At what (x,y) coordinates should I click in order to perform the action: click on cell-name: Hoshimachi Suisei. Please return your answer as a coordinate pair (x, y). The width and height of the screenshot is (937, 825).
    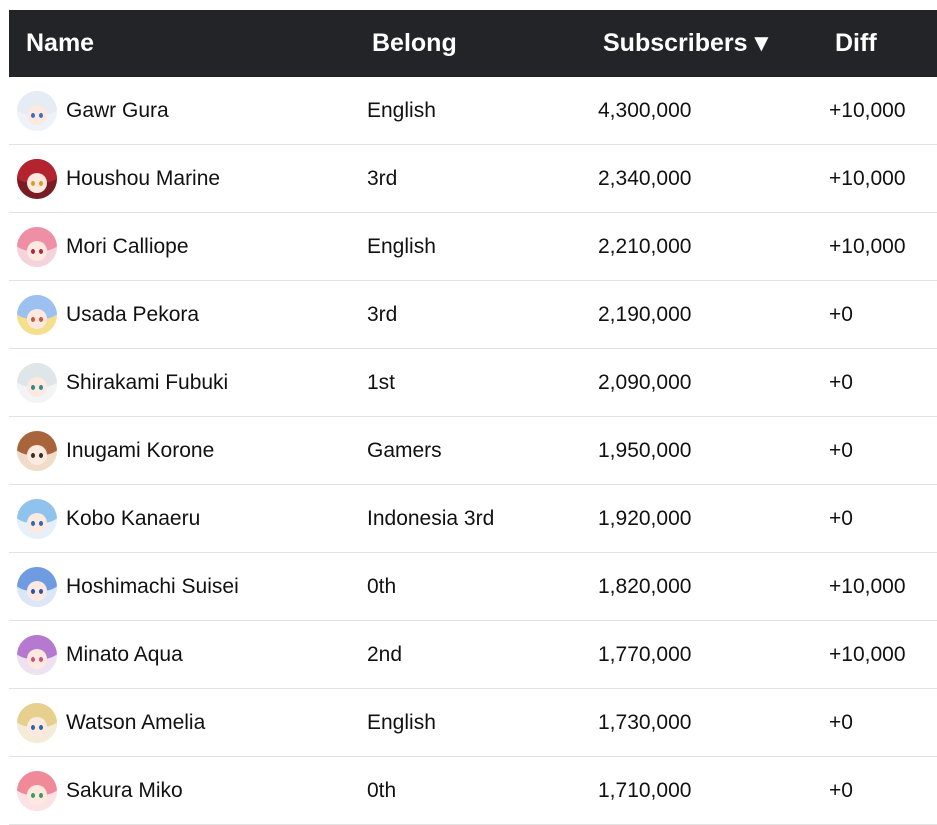
    Looking at the image, I should click on (188, 586).